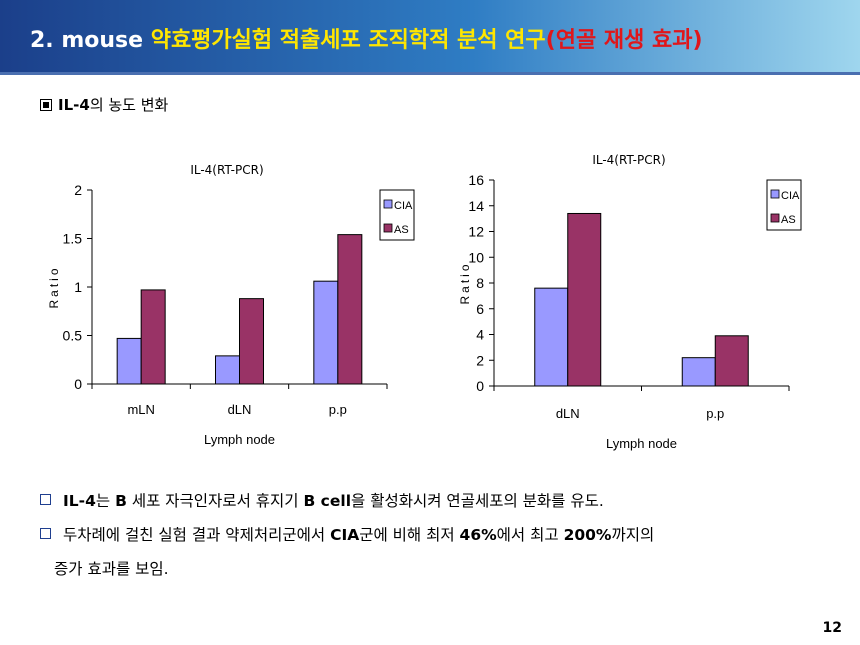 This screenshot has width=860, height=645. I want to click on bar-cia-mln, so click(129, 361).